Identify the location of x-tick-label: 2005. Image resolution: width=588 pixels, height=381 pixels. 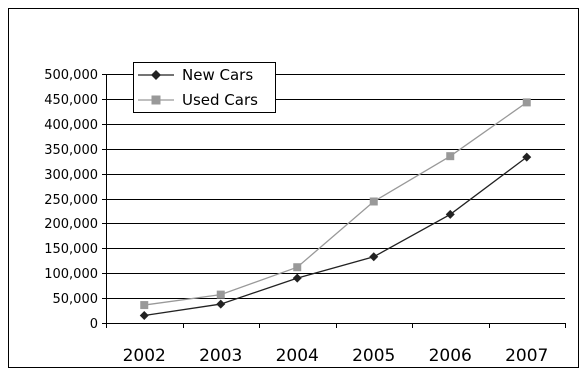
(373, 356).